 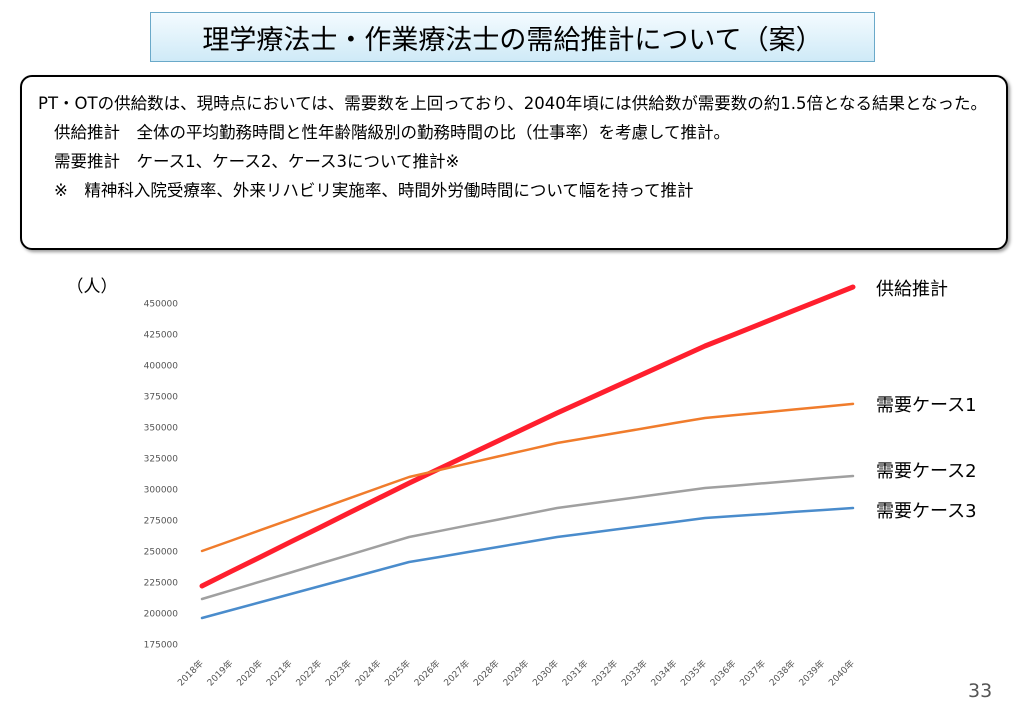 I want to click on y-tick-label: 300000, so click(x=161, y=491).